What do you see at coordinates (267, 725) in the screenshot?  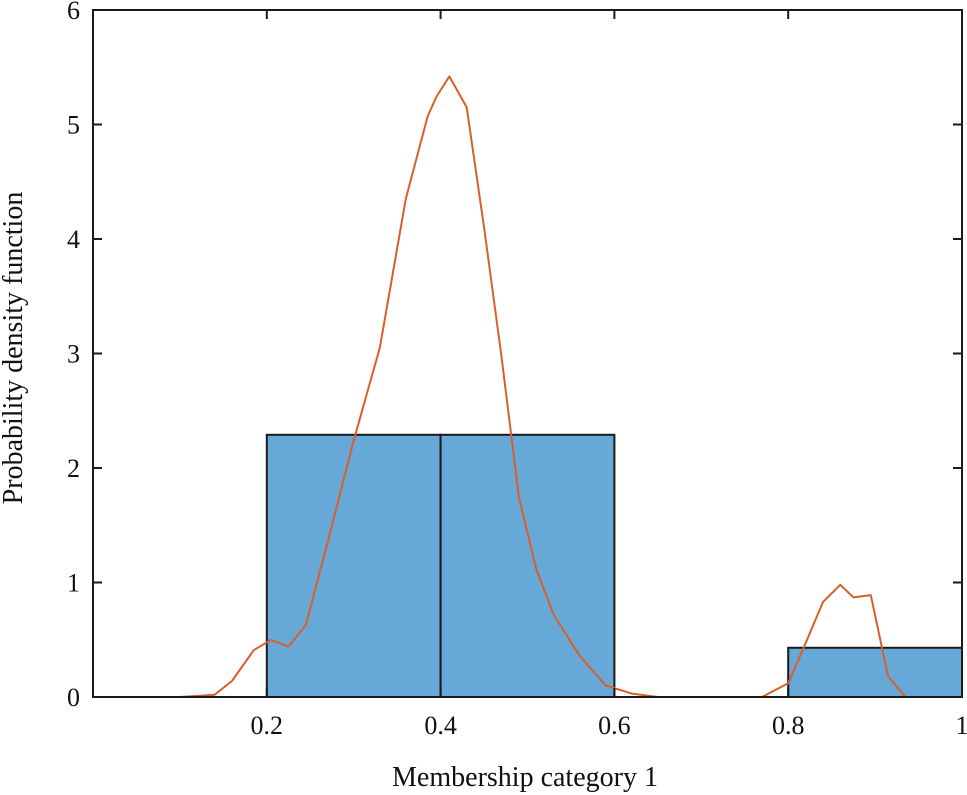 I see `x-tick-label: 0.2` at bounding box center [267, 725].